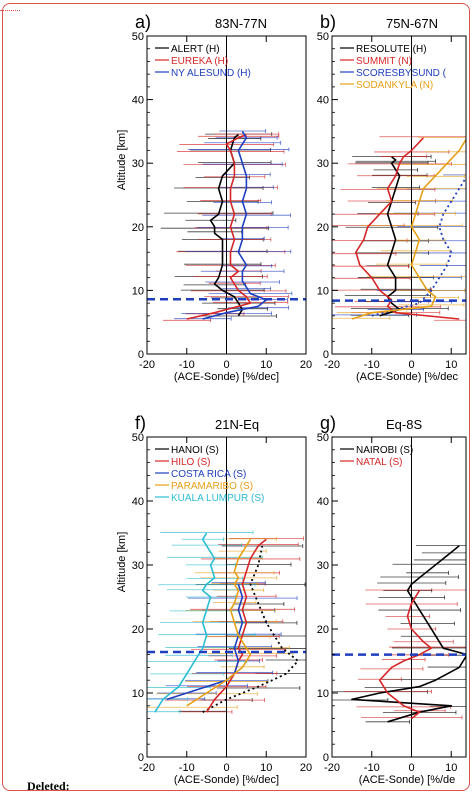 This screenshot has width=474, height=794. Describe the element at coordinates (401, 73) in the screenshot. I see `legend-label: SCORESBYSUND (` at that location.